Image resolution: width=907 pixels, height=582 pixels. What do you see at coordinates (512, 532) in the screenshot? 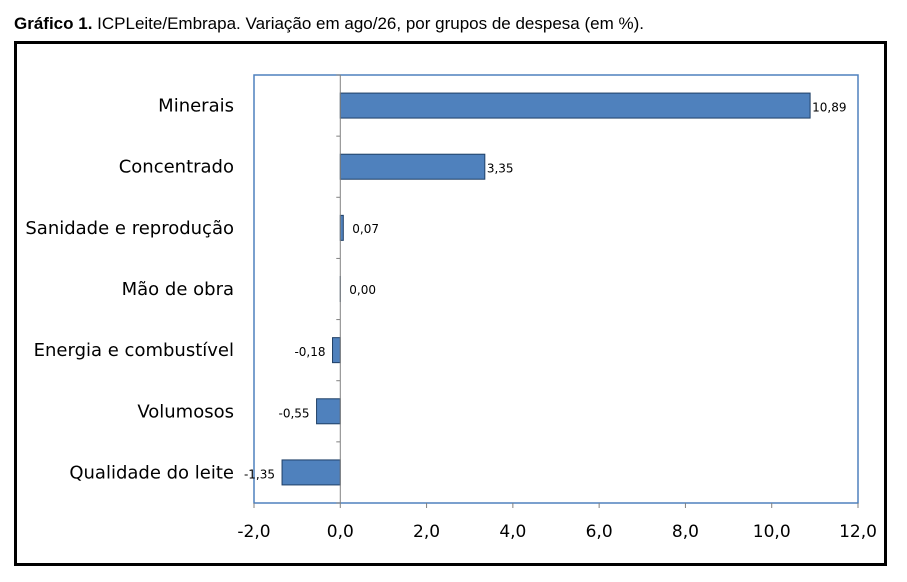
I see `x-tick-label: 4,0` at bounding box center [512, 532].